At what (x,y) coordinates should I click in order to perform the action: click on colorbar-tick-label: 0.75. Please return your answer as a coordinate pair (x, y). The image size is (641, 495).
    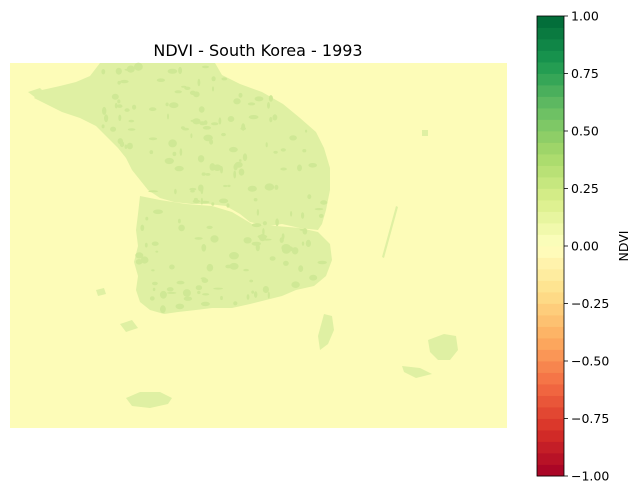
    Looking at the image, I should click on (585, 73).